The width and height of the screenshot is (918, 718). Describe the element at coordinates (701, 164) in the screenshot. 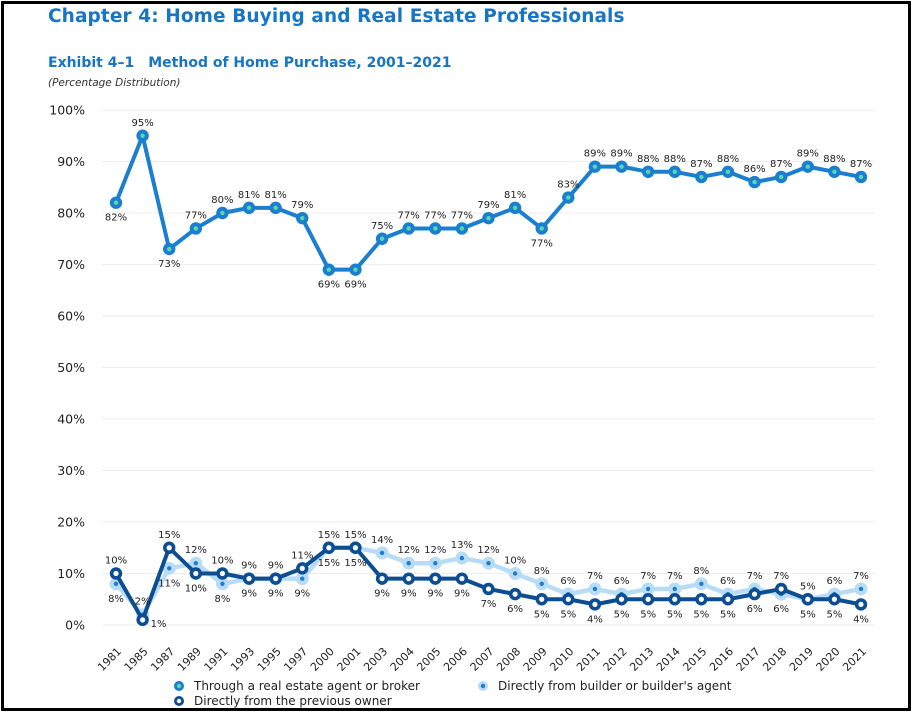

I see `data-label-agent: 87%` at that location.